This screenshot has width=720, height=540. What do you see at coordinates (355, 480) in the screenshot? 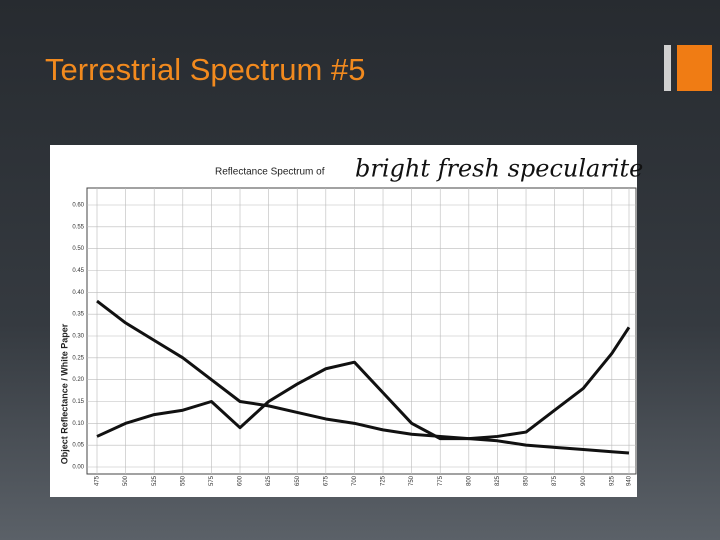
I see `x-tick-label: 700` at bounding box center [355, 480].